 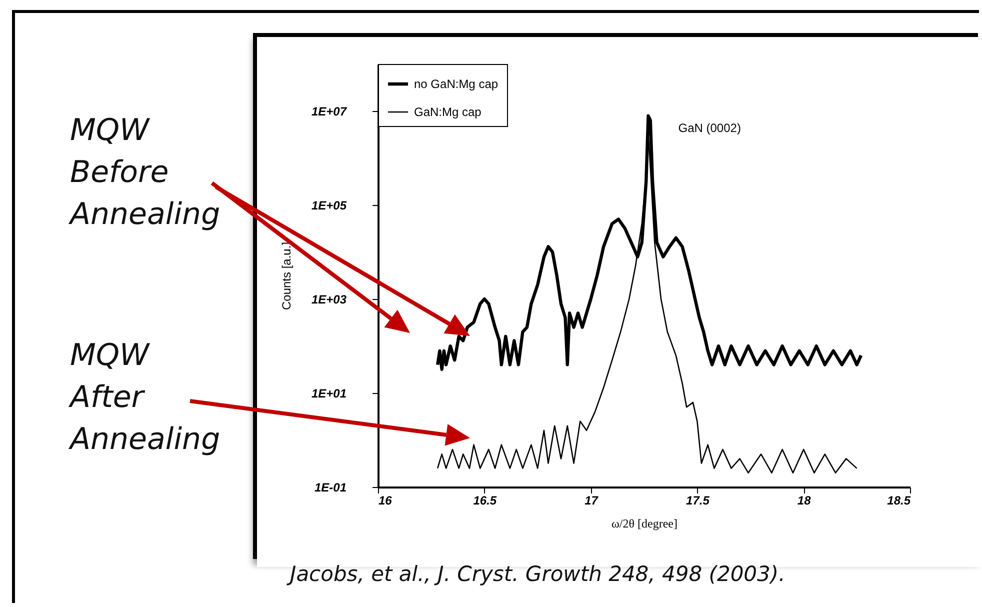 I want to click on x-tick-label: 18, so click(x=804, y=501).